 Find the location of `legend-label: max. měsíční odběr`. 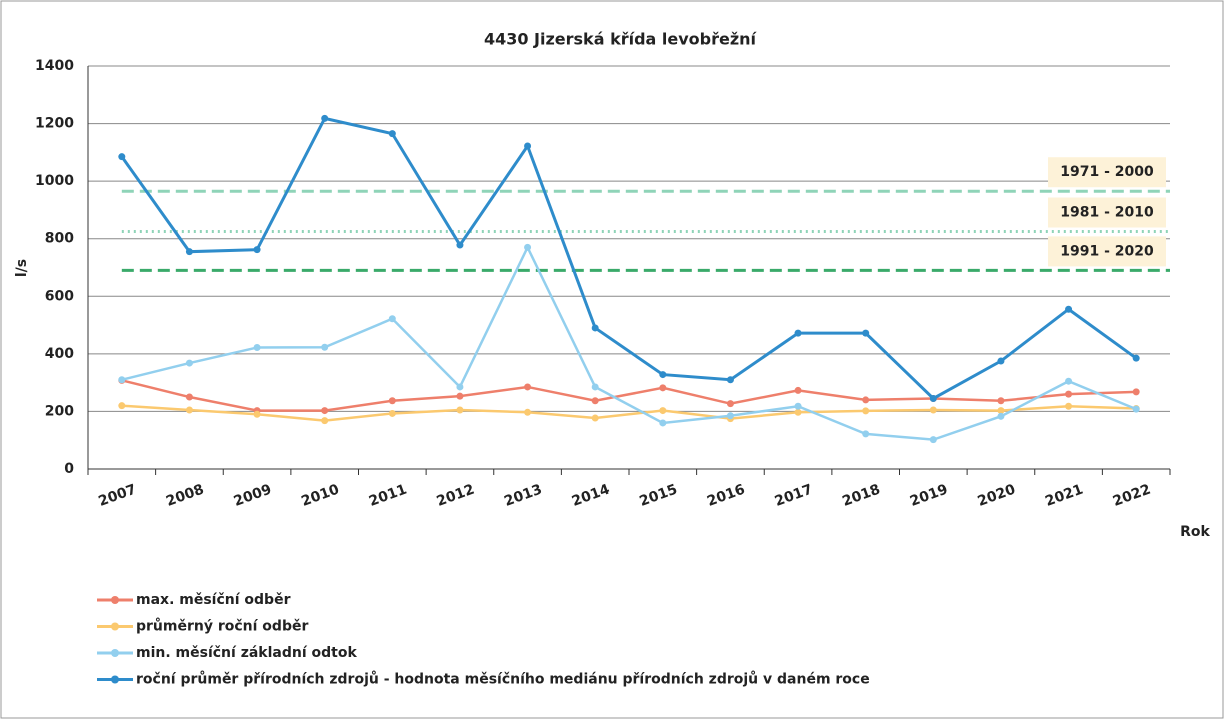

legend-label: max. měsíční odběr is located at coordinates (213, 600).